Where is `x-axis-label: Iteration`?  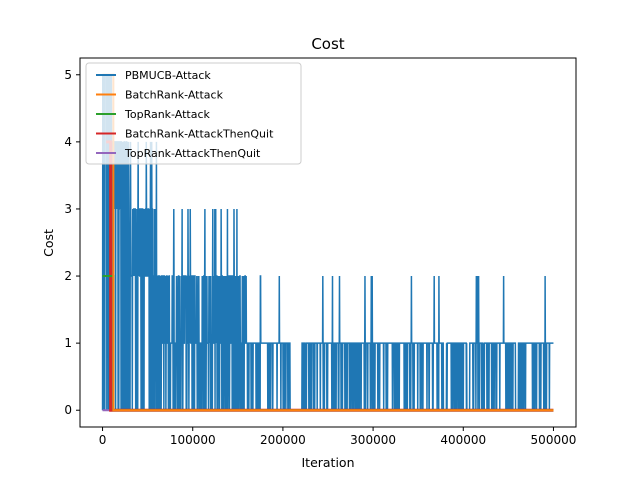 x-axis-label: Iteration is located at coordinates (327, 462).